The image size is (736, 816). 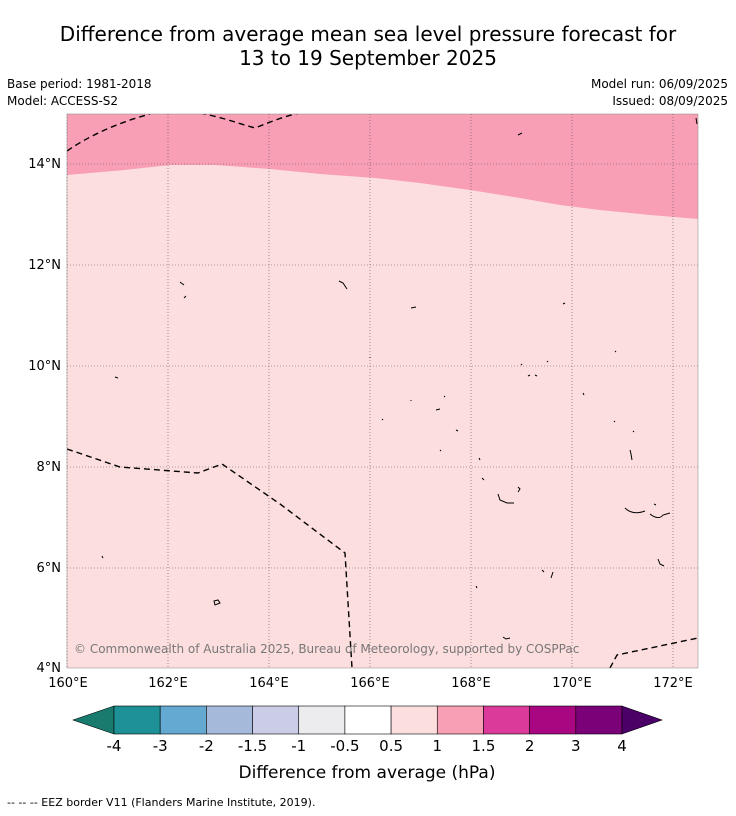 What do you see at coordinates (68, 683) in the screenshot?
I see `lon-label: 160°E` at bounding box center [68, 683].